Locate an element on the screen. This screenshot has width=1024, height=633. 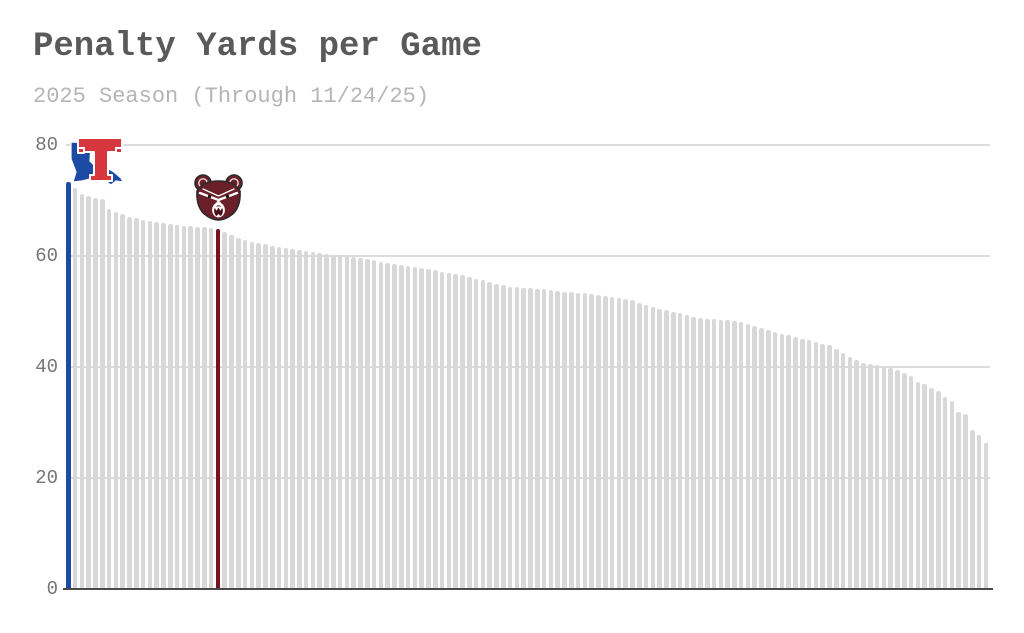
chart-title: Penalty Yards per Game is located at coordinates (257, 47).